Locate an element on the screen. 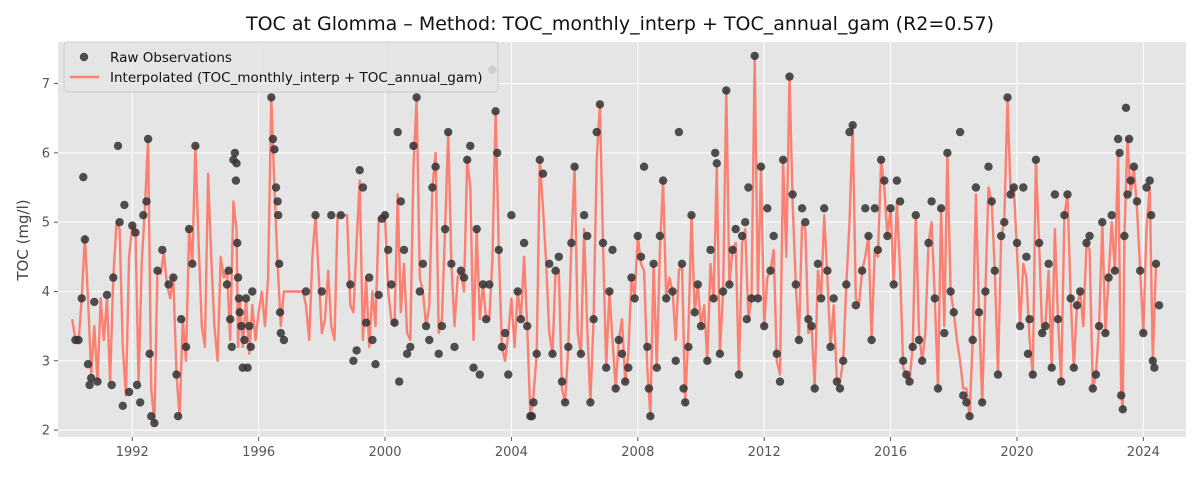 The width and height of the screenshot is (1200, 500). x-tick-label: 2008 is located at coordinates (637, 452).